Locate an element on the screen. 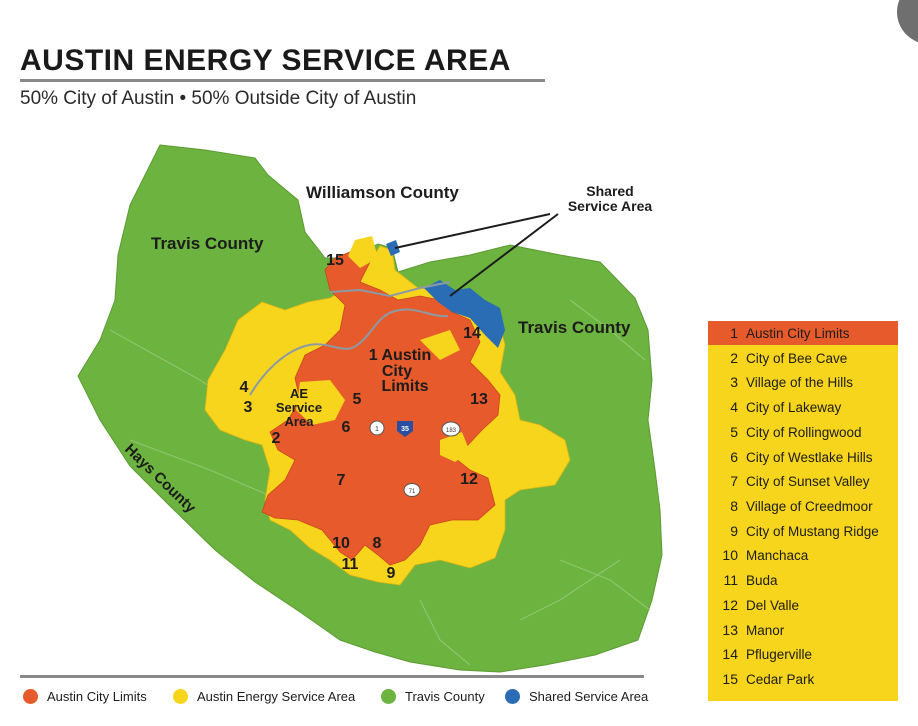 The width and height of the screenshot is (918, 726). shared-area-label-line2: Service Area is located at coordinates (610, 206).